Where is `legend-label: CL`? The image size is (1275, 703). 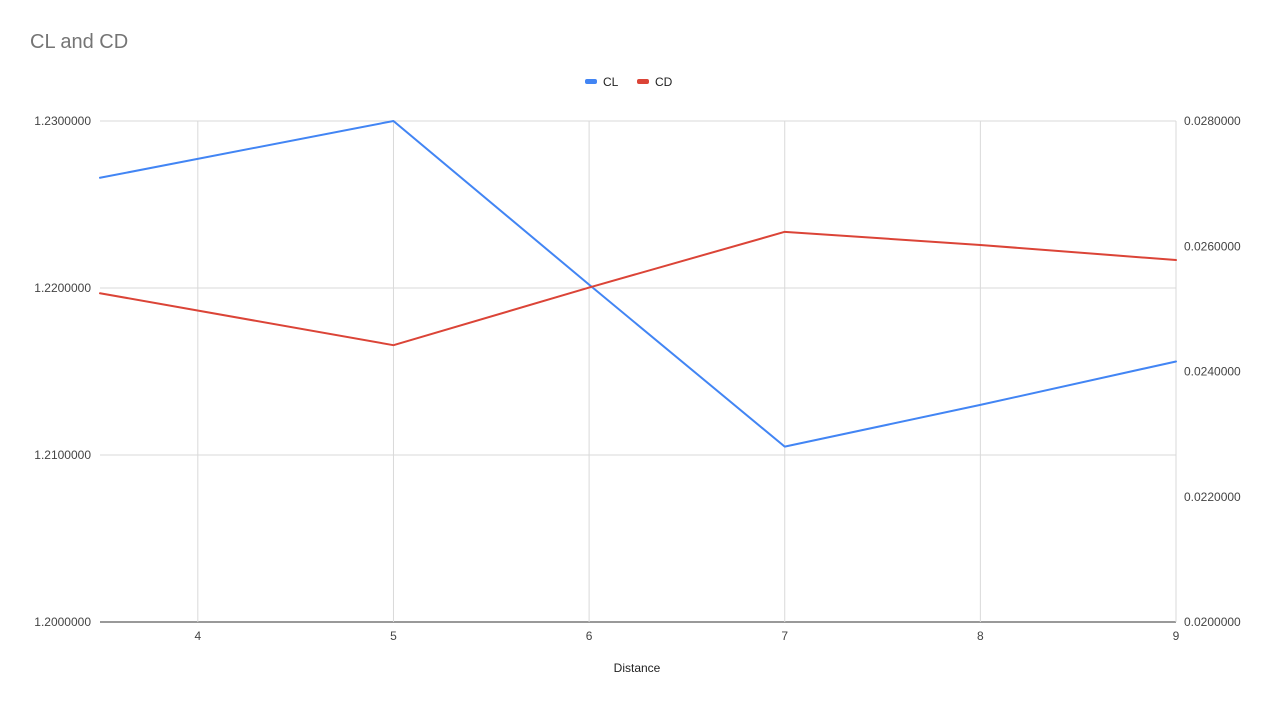
legend-label: CL is located at coordinates (611, 82).